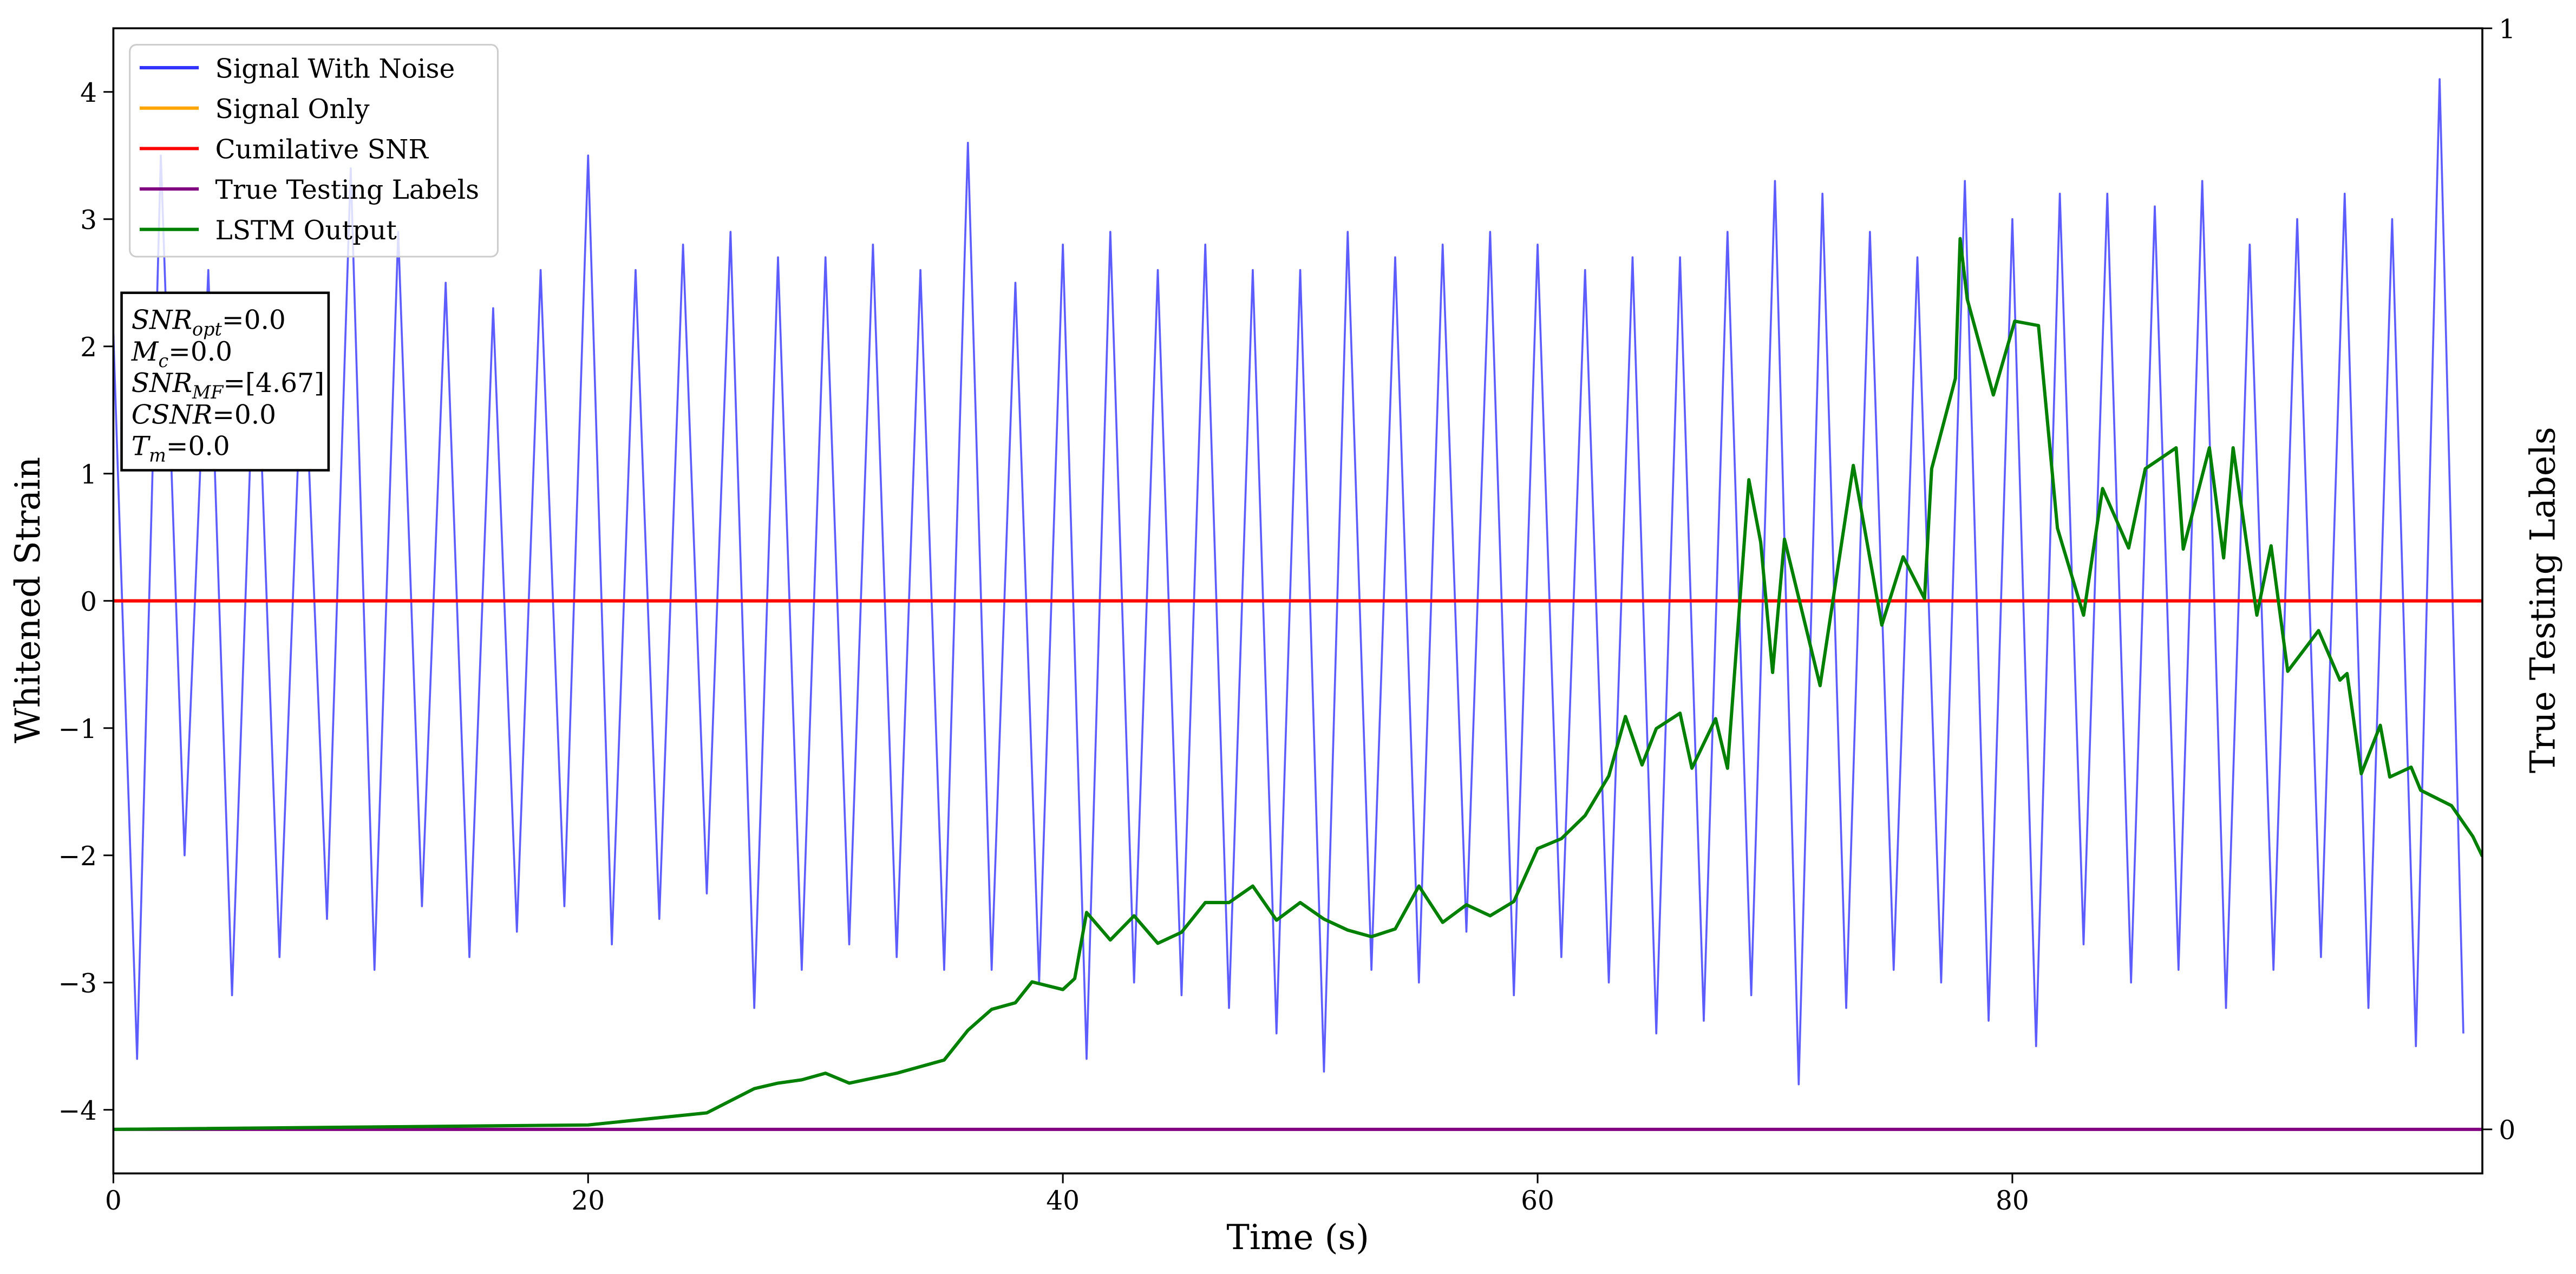  What do you see at coordinates (335, 69) in the screenshot?
I see `legend-label: Signal With Noise` at bounding box center [335, 69].